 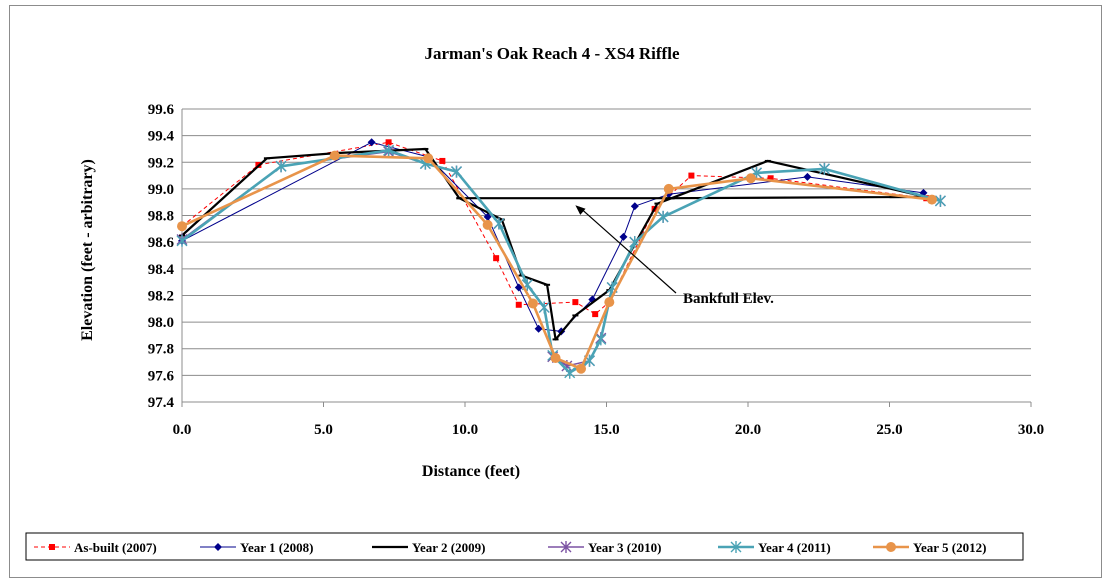 What do you see at coordinates (161, 110) in the screenshot?
I see `y-tick-label: 99.6` at bounding box center [161, 110].